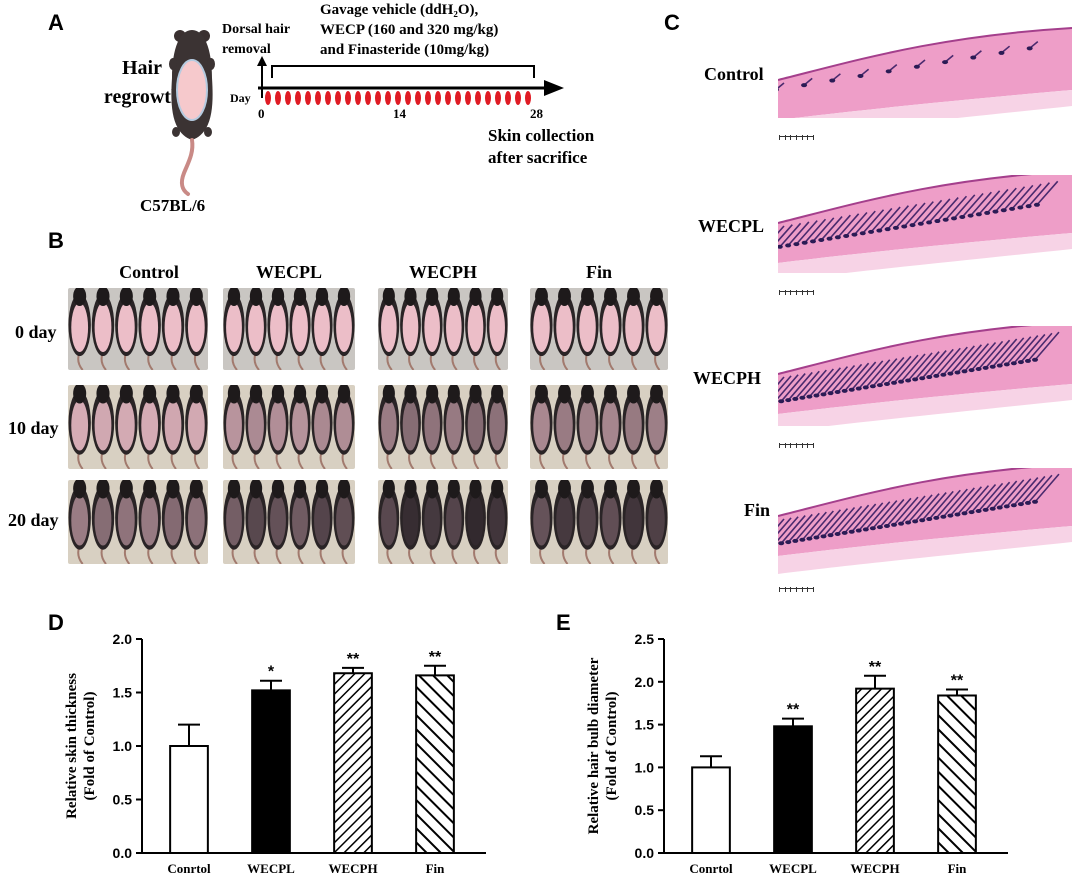 This screenshot has height=876, width=1072. Describe the element at coordinates (563, 622) in the screenshot. I see `panel-label-e: E` at that location.